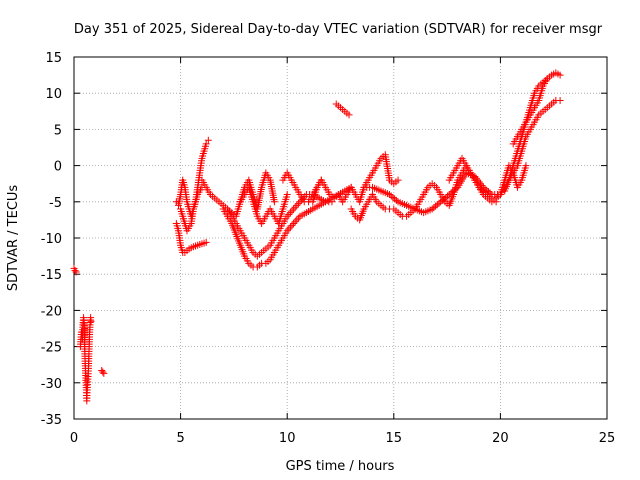 This screenshot has height=480, width=640. What do you see at coordinates (53, 94) in the screenshot?
I see `y-tick-label: 10` at bounding box center [53, 94].